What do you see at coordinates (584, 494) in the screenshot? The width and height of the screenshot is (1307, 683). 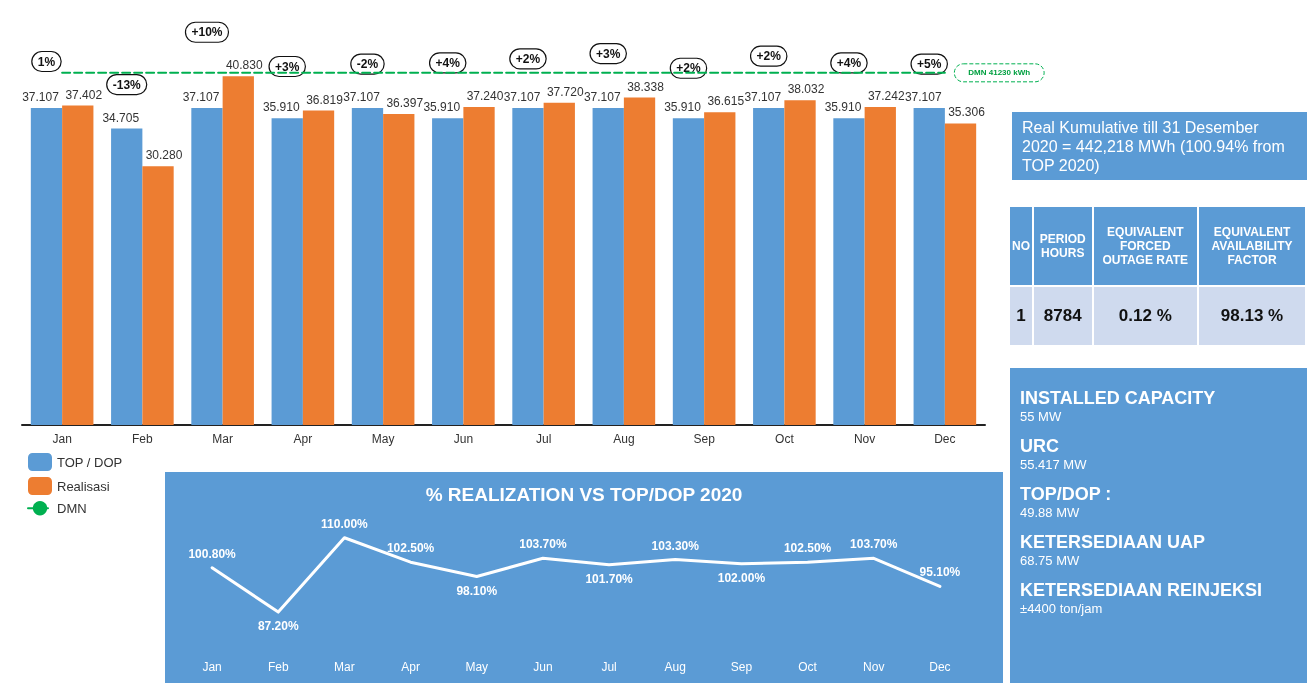 I see `chart-title: % REALIZATION VS TOP/DOP 2020` at bounding box center [584, 494].